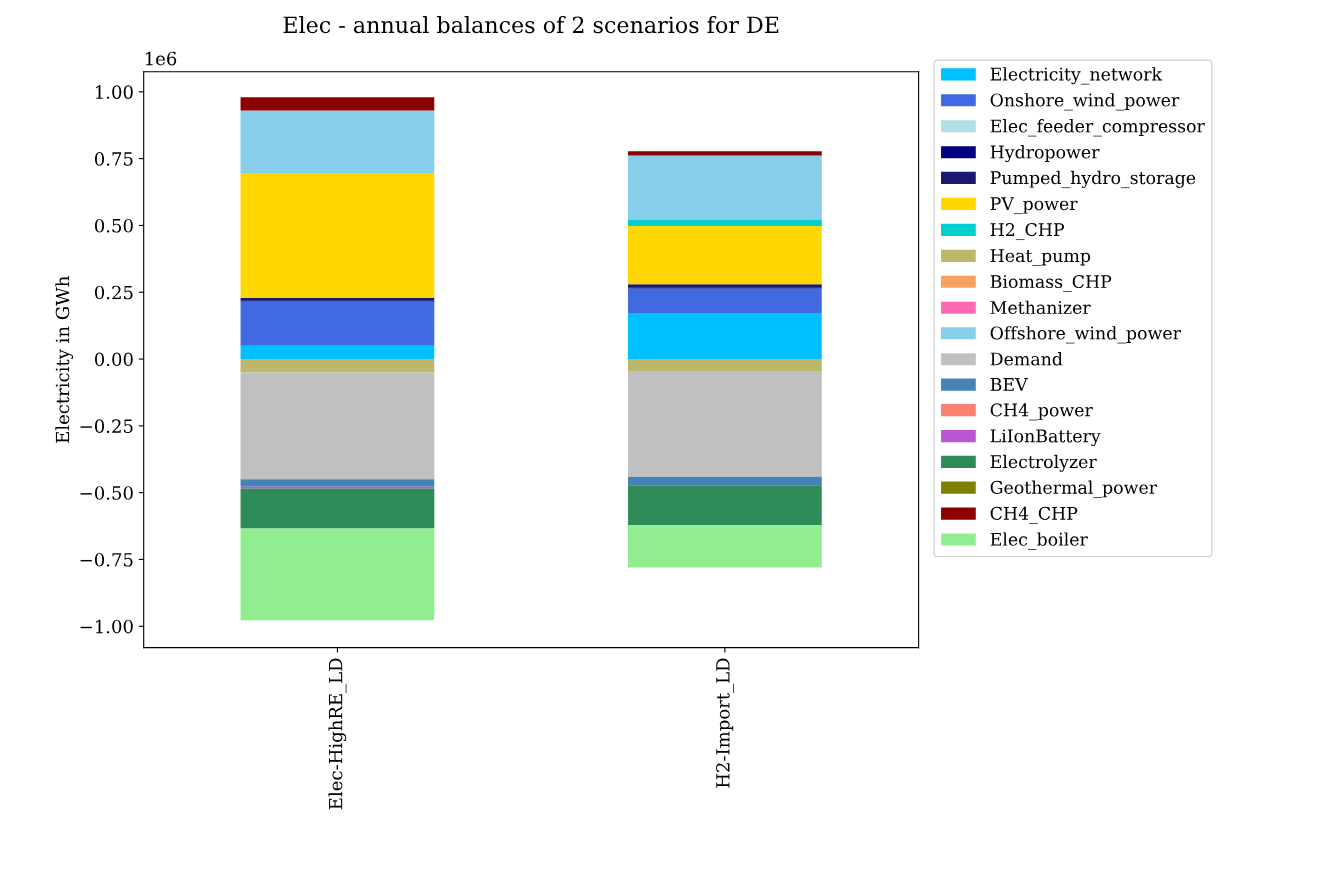  Describe the element at coordinates (1034, 515) in the screenshot. I see `legend-label: CH4_CHP` at that location.